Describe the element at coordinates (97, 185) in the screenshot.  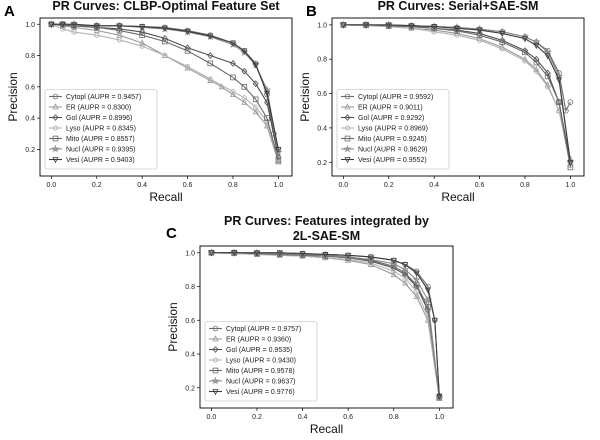
I see `x-tick-label-a: 0.2` at that location.